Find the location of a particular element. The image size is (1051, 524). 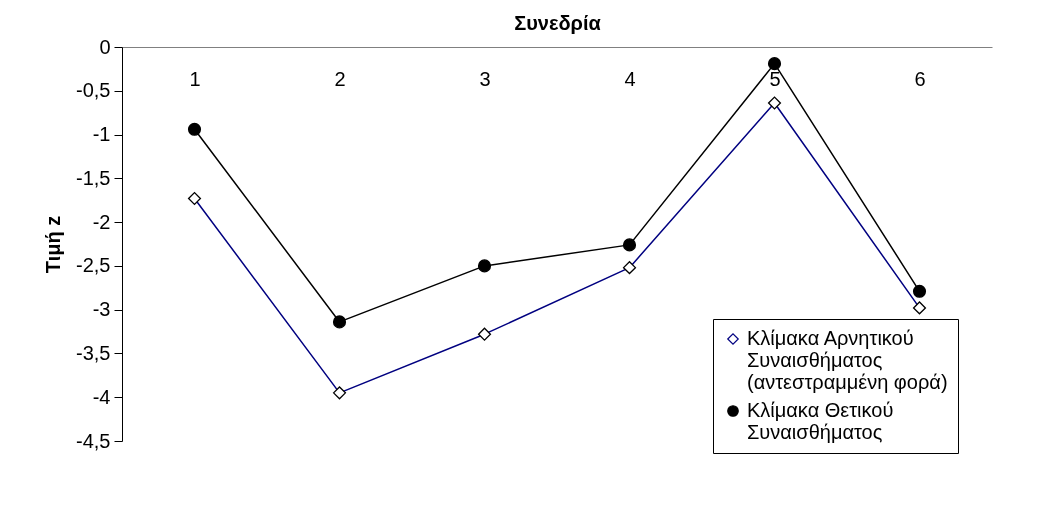

y-tick-label: -4,5 is located at coordinates (93, 440).